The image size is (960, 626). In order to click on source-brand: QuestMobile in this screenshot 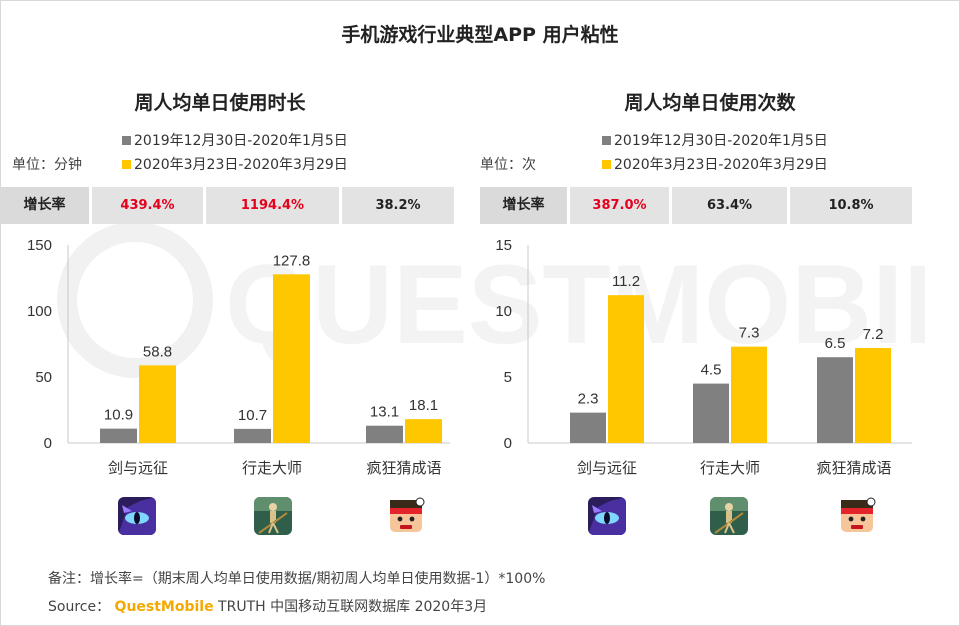, I will do `click(164, 607)`.